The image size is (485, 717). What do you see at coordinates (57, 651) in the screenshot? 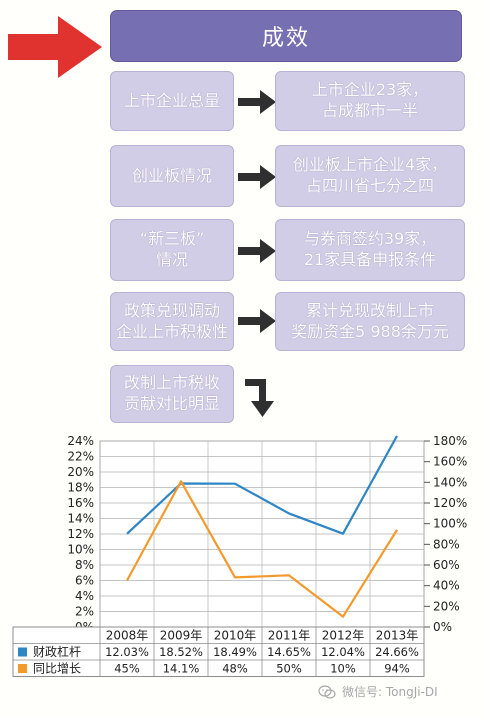
I see `legend-label: 财政杠杆` at bounding box center [57, 651].